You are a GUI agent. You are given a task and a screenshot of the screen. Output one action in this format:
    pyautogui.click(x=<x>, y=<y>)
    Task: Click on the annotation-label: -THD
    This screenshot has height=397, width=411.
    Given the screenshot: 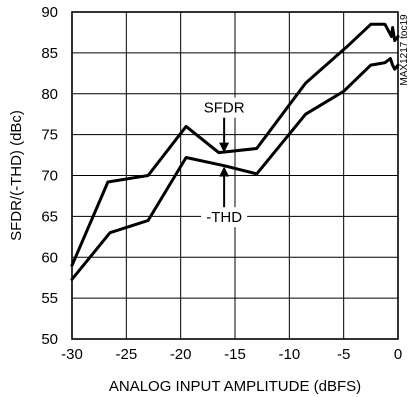 What is the action you would take?
    pyautogui.click(x=224, y=217)
    